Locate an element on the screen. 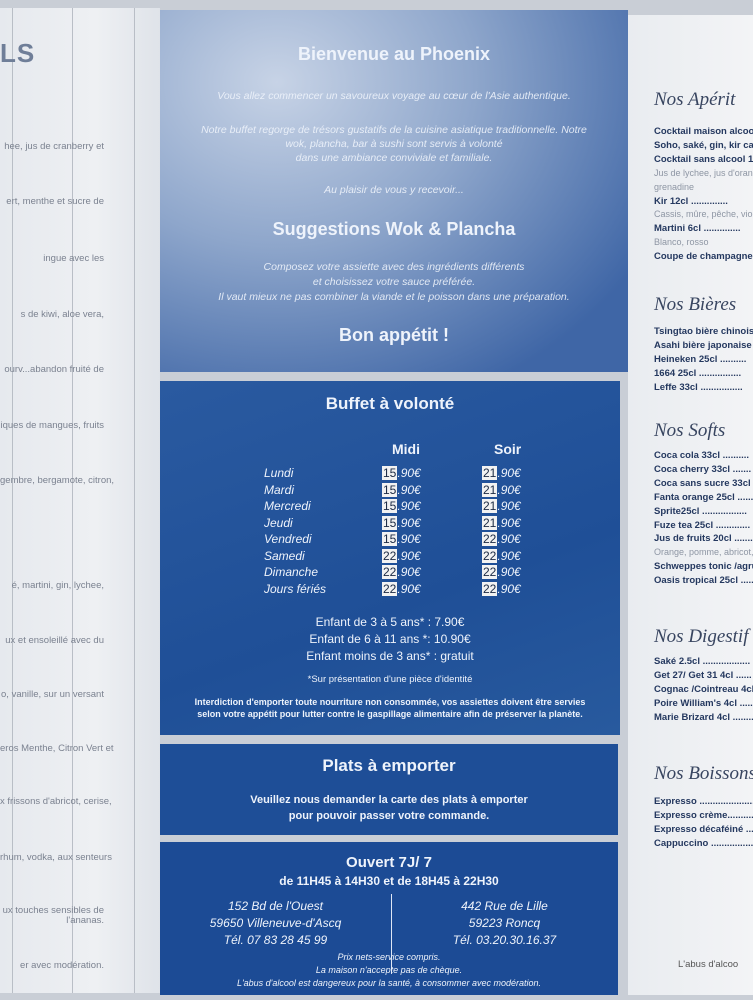 The image size is (753, 1000). menu-item: Schweppes tonic /agrun is located at coordinates (703, 567).